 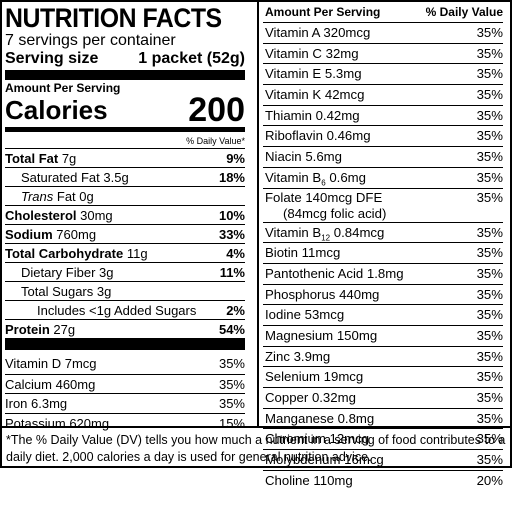 What do you see at coordinates (125, 176) in the screenshot?
I see `nutrient-row-saturated-fat: Saturated Fat 3.5g 18%` at bounding box center [125, 176].